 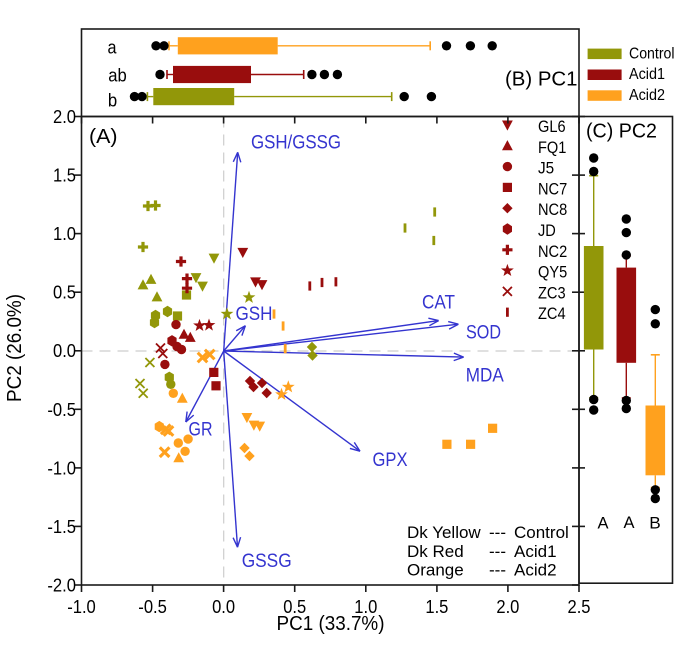 What do you see at coordinates (435, 551) in the screenshot?
I see `svg-text: Dk Red` at bounding box center [435, 551].